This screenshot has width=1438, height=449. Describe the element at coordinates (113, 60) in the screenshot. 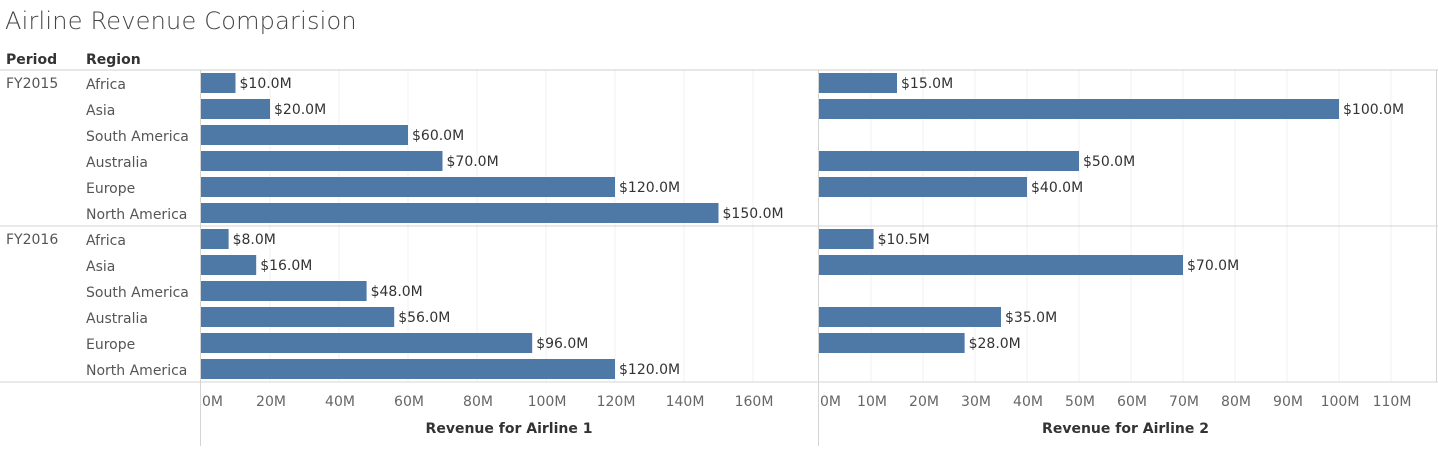

I see `region-header: Region` at that location.